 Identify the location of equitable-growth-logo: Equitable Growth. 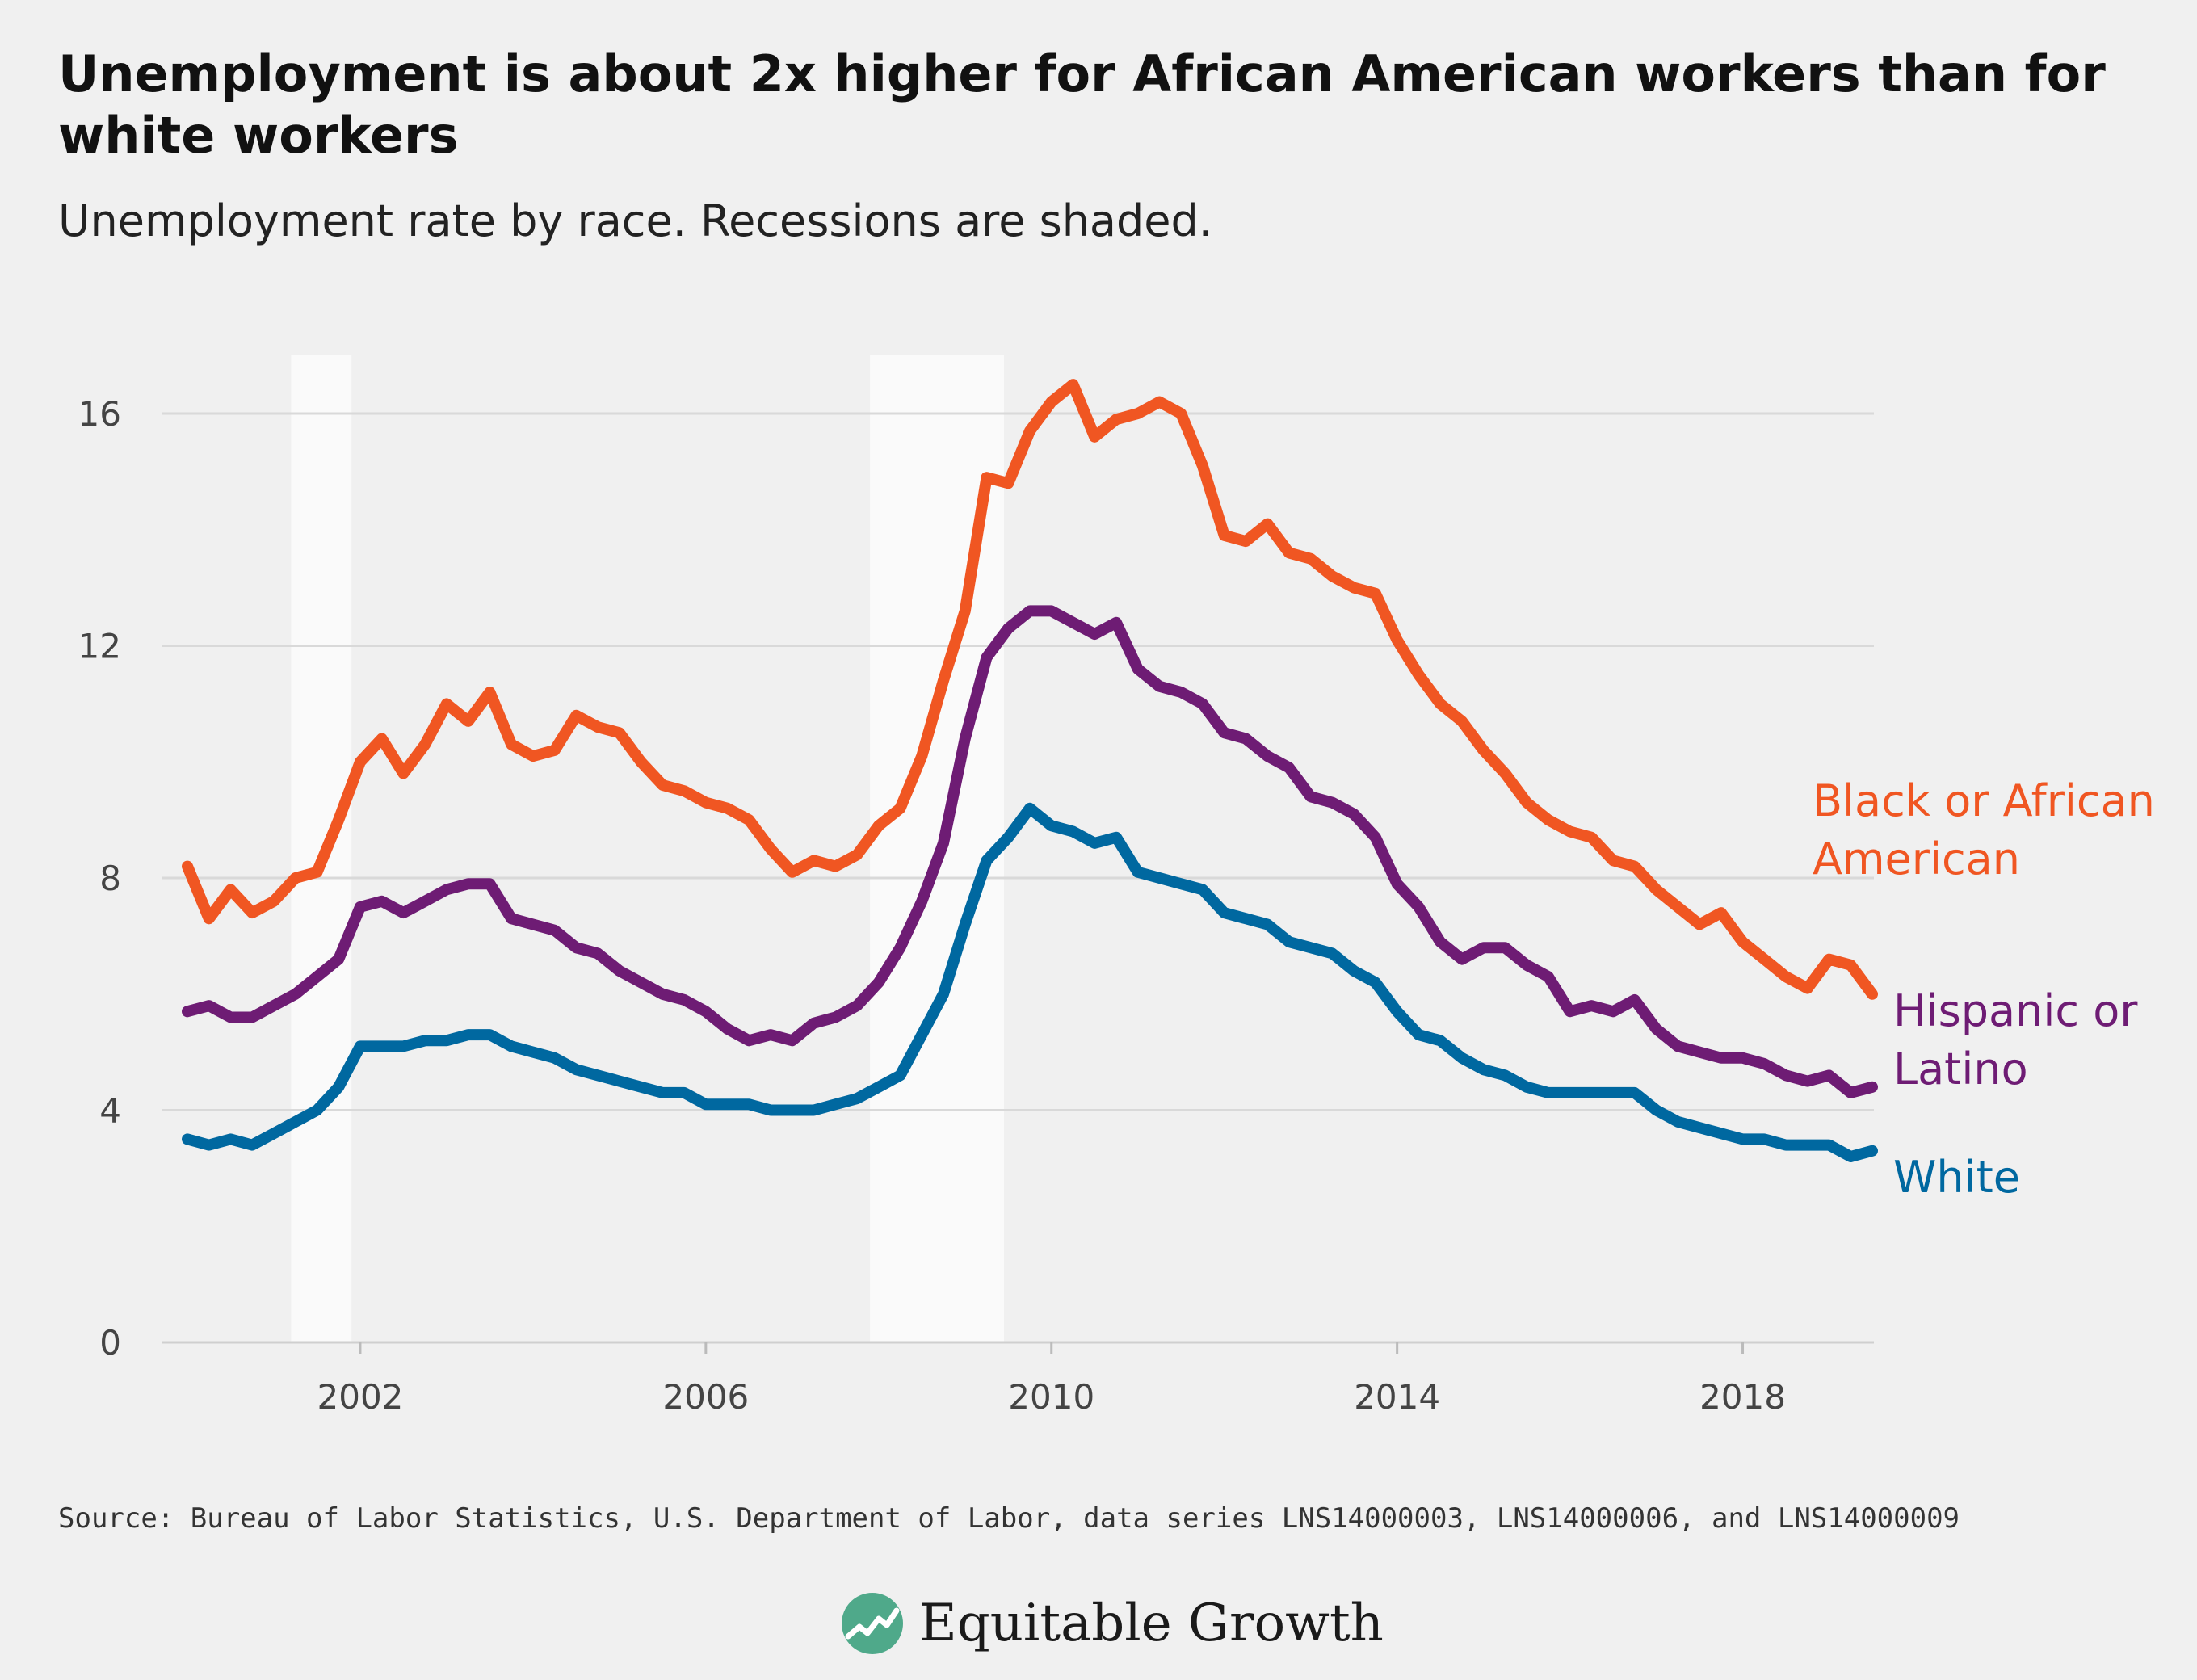
(1112, 1623).